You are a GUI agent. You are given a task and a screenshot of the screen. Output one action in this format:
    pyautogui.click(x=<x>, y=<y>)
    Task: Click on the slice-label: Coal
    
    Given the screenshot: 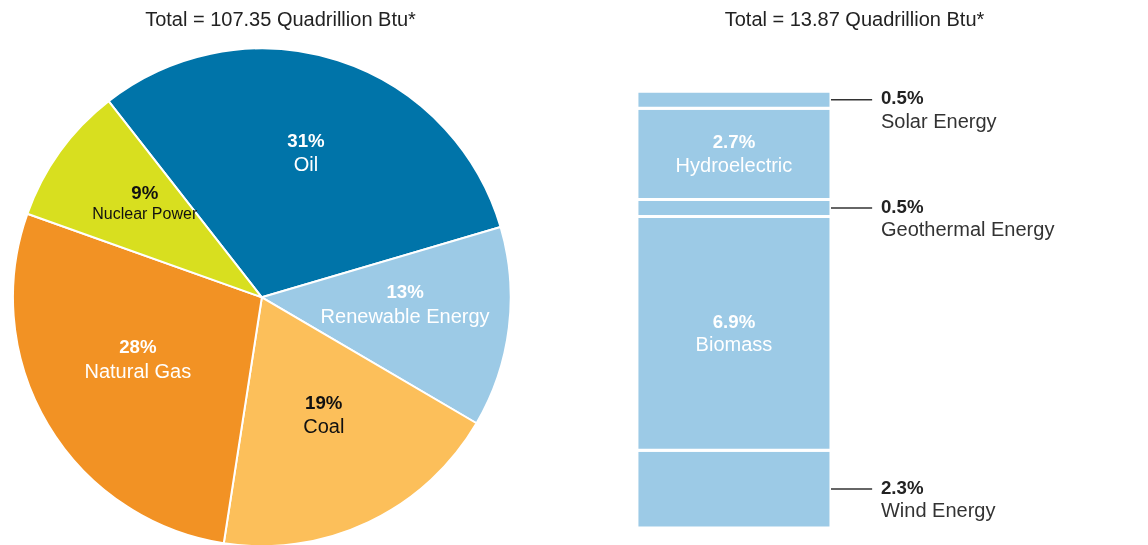 What is the action you would take?
    pyautogui.click(x=324, y=426)
    